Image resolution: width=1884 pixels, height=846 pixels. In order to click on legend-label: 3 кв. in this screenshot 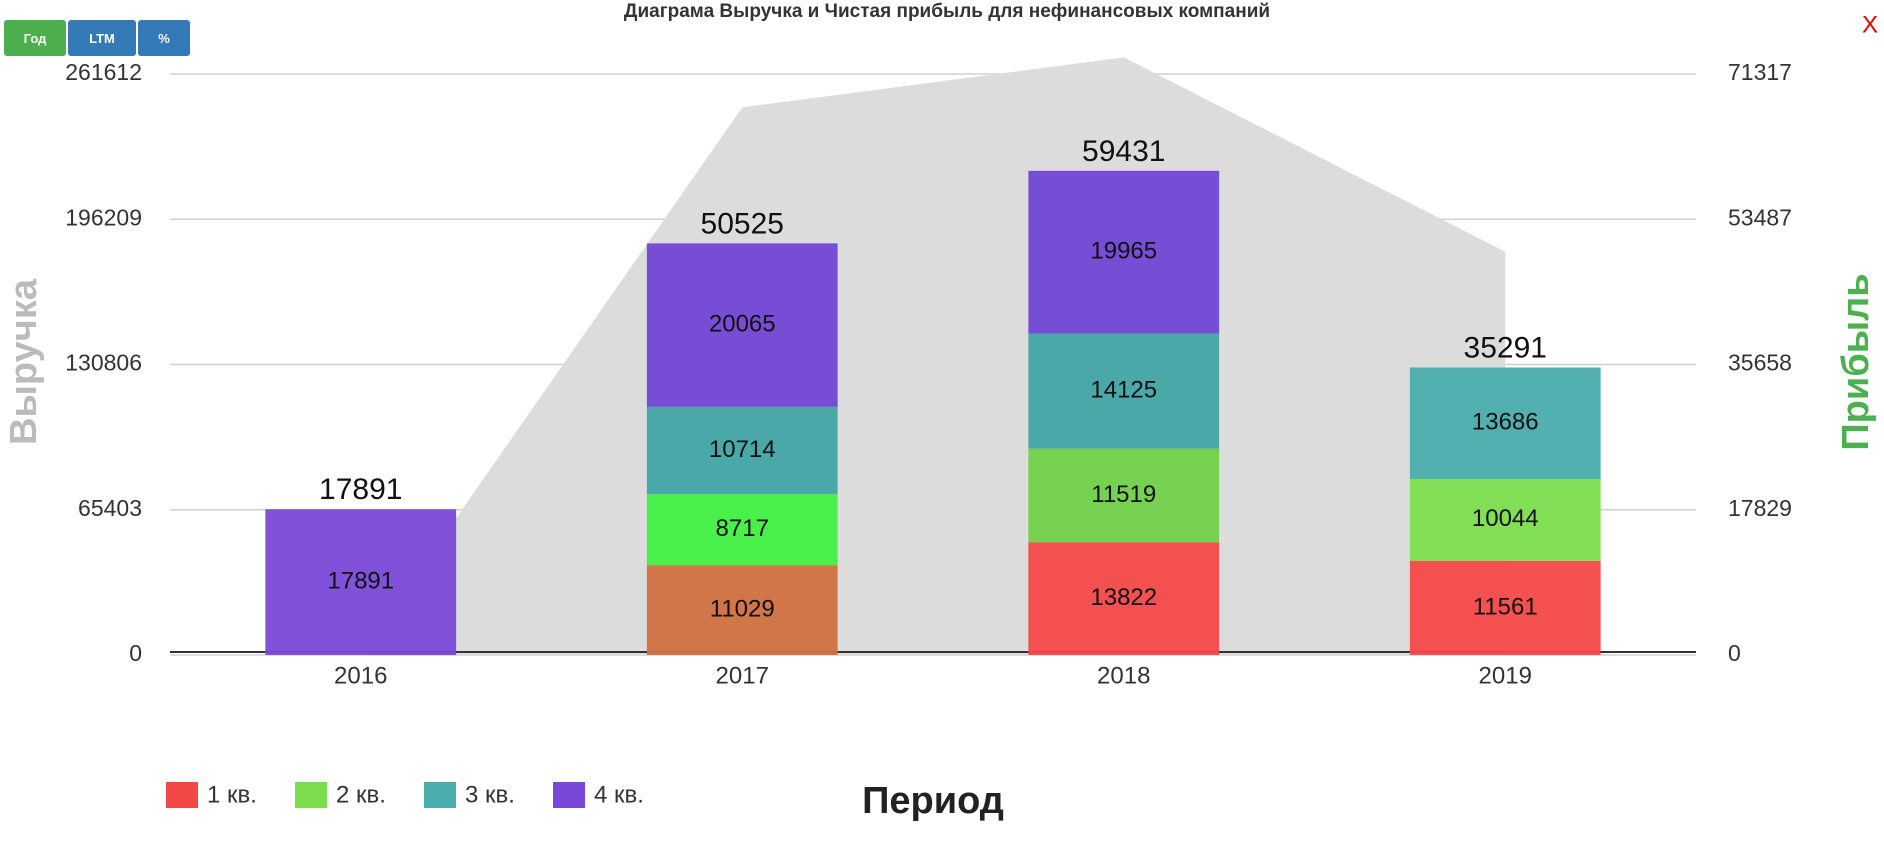, I will do `click(490, 794)`.